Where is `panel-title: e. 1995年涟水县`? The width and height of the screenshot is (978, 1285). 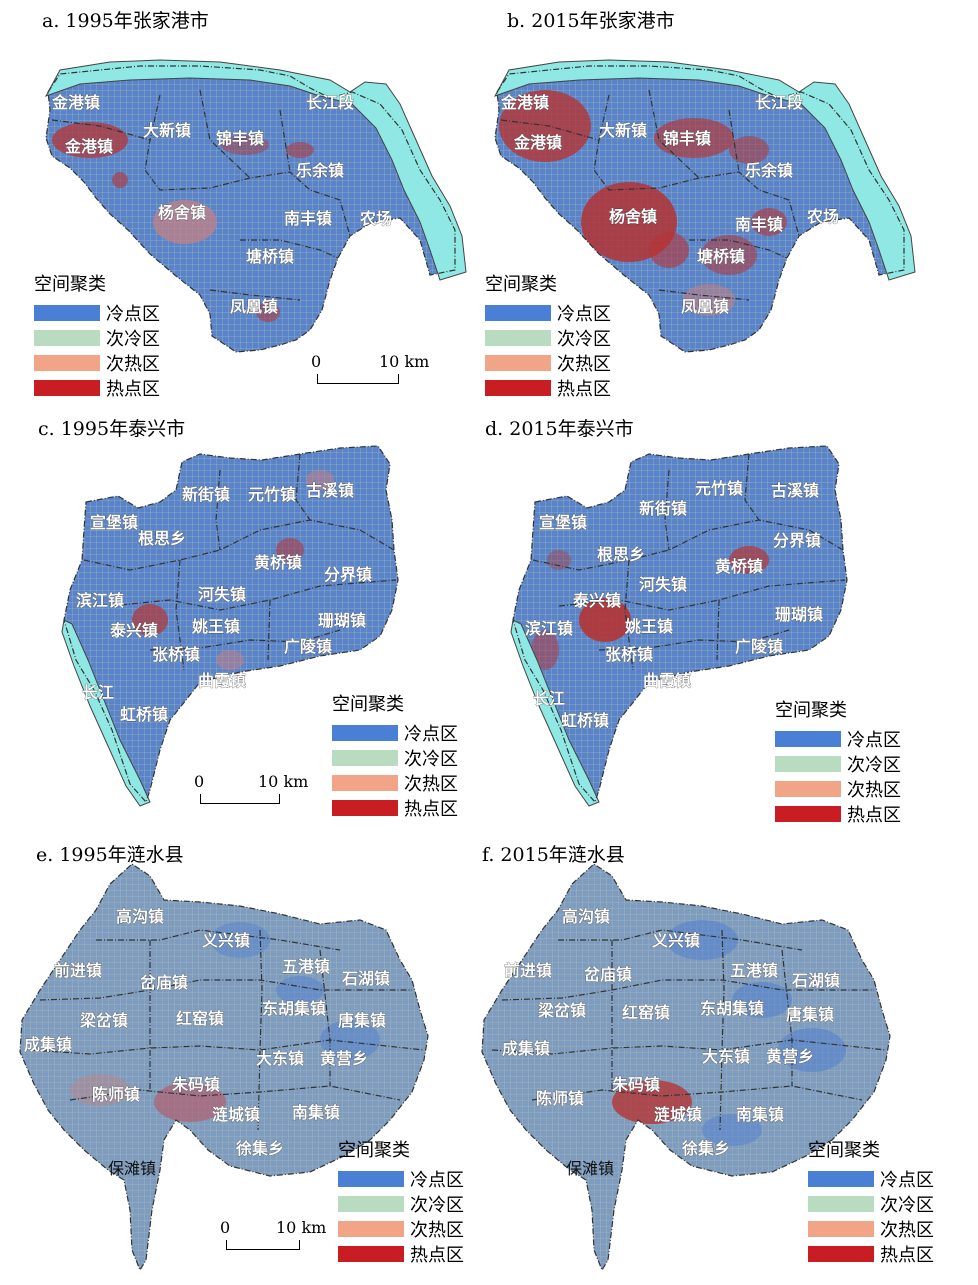
panel-title: e. 1995年涟水县 is located at coordinates (110, 855).